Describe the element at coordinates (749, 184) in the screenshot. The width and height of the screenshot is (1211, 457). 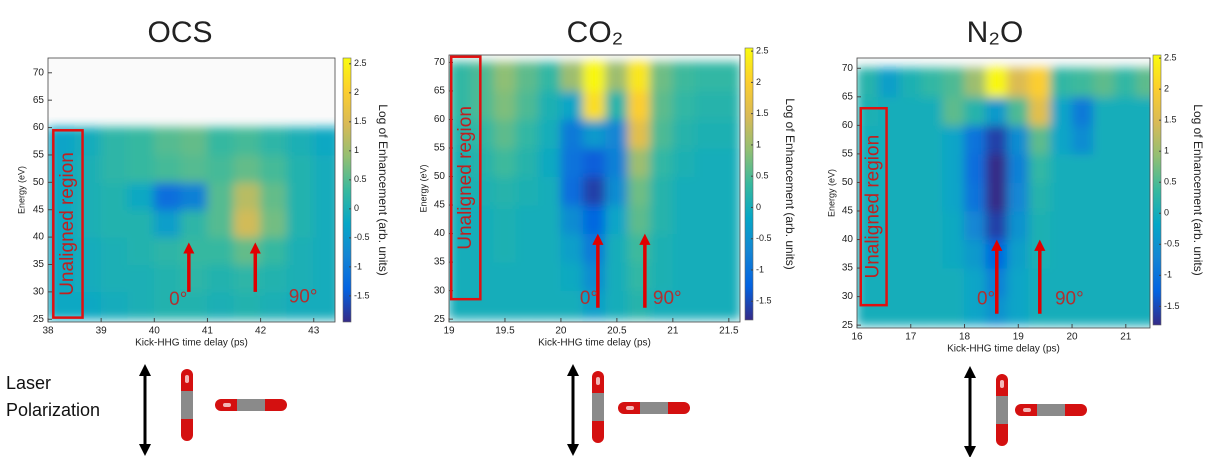
I see `colorbar` at that location.